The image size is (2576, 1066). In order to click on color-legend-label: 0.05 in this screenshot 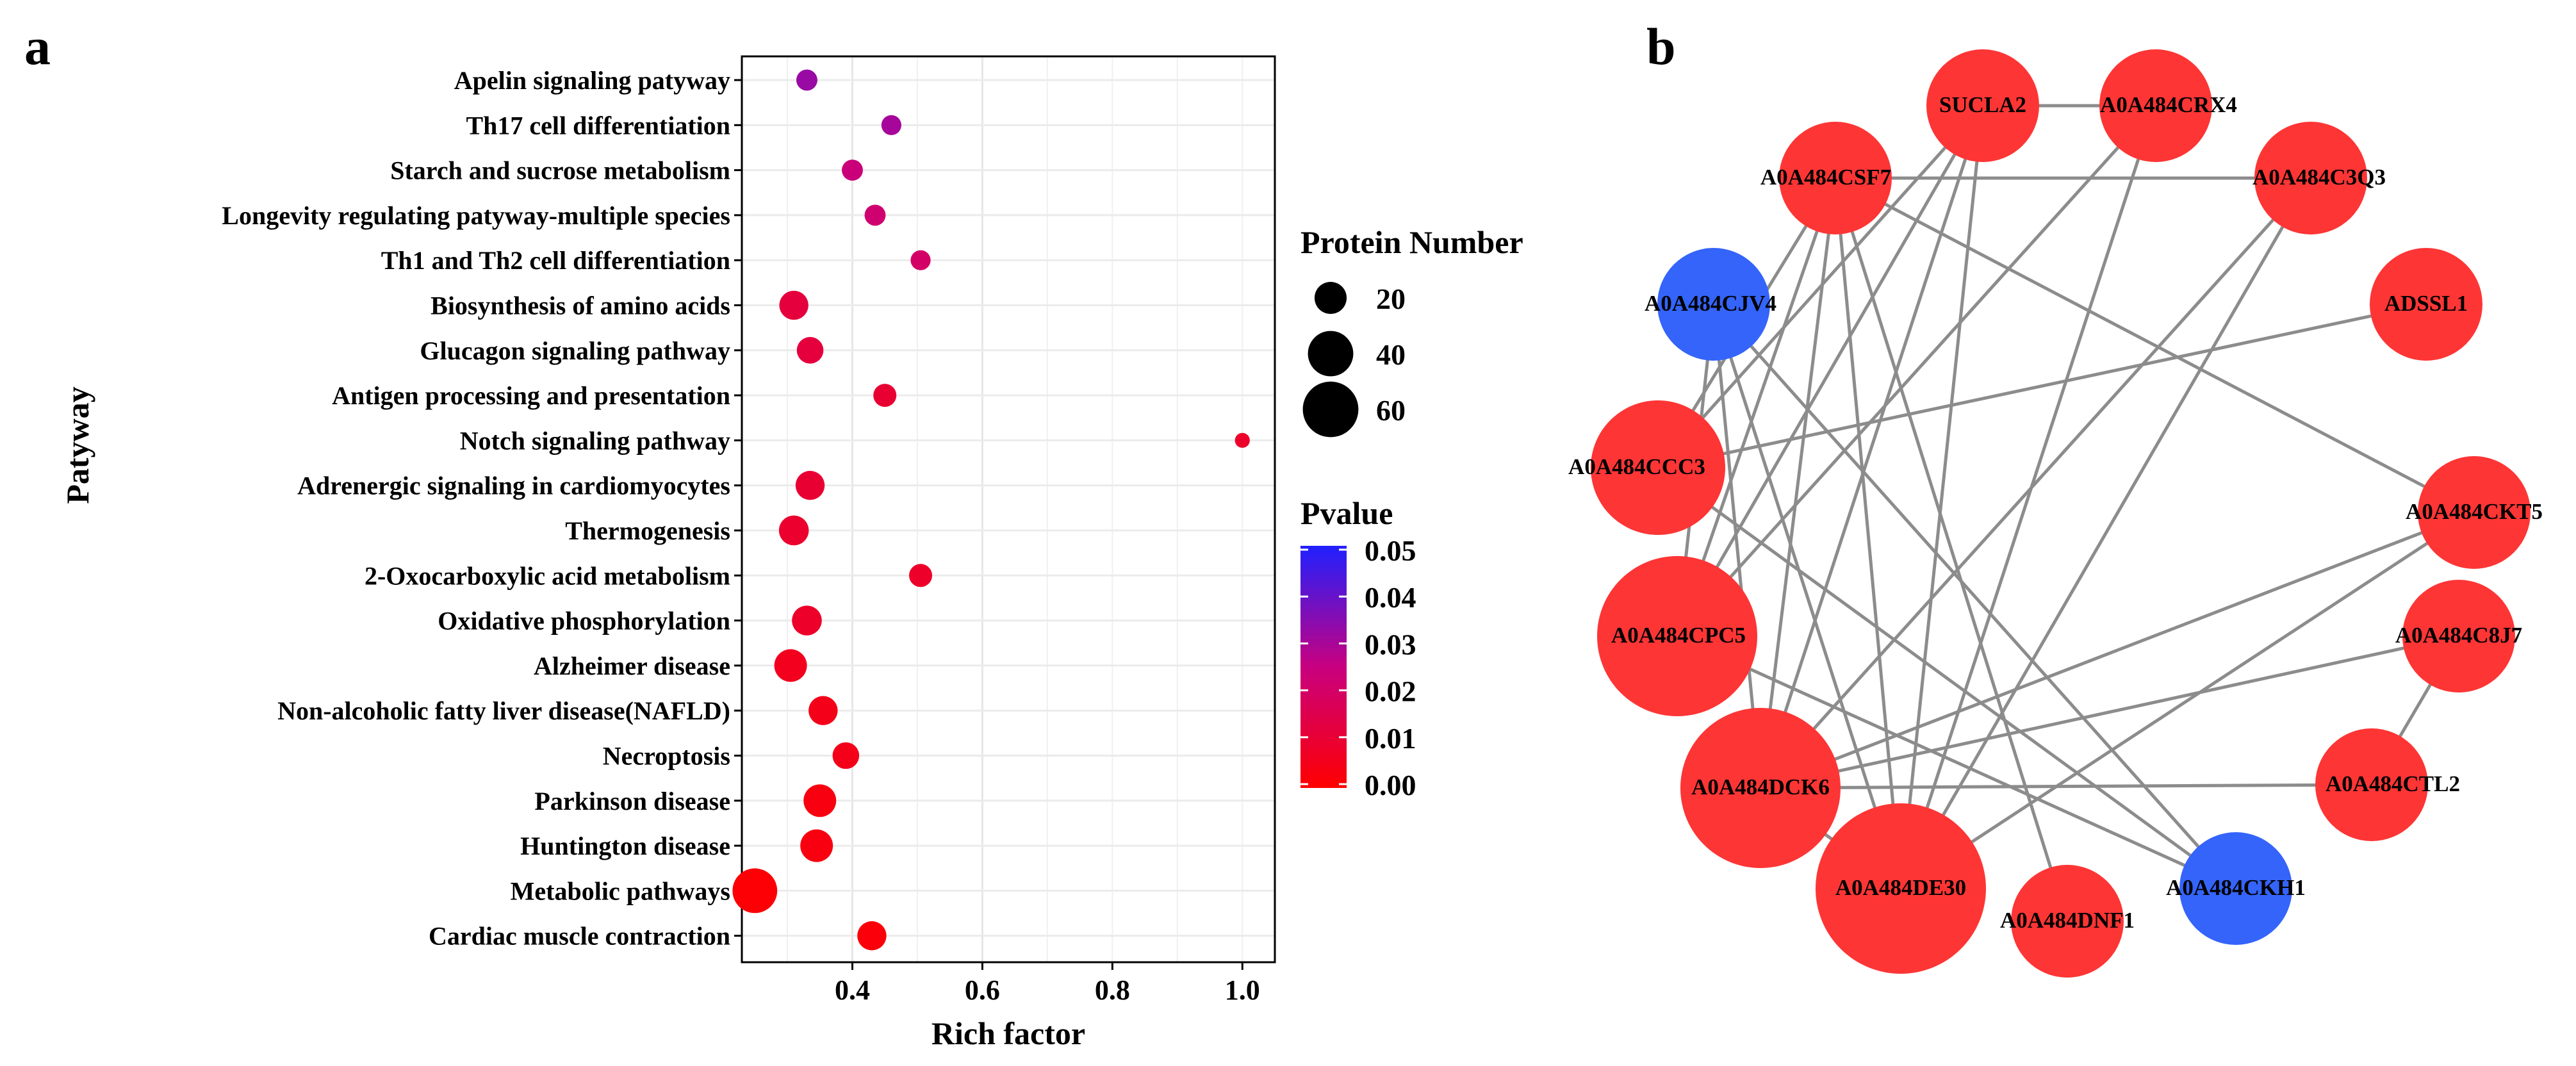, I will do `click(1390, 550)`.